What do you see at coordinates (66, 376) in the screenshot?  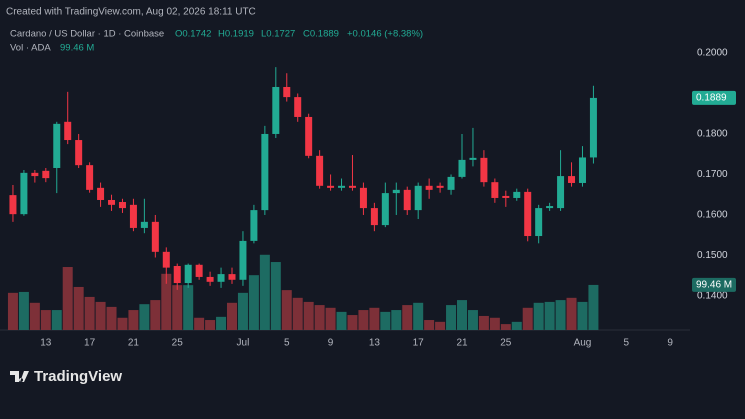 I see `logo: TradingView` at bounding box center [66, 376].